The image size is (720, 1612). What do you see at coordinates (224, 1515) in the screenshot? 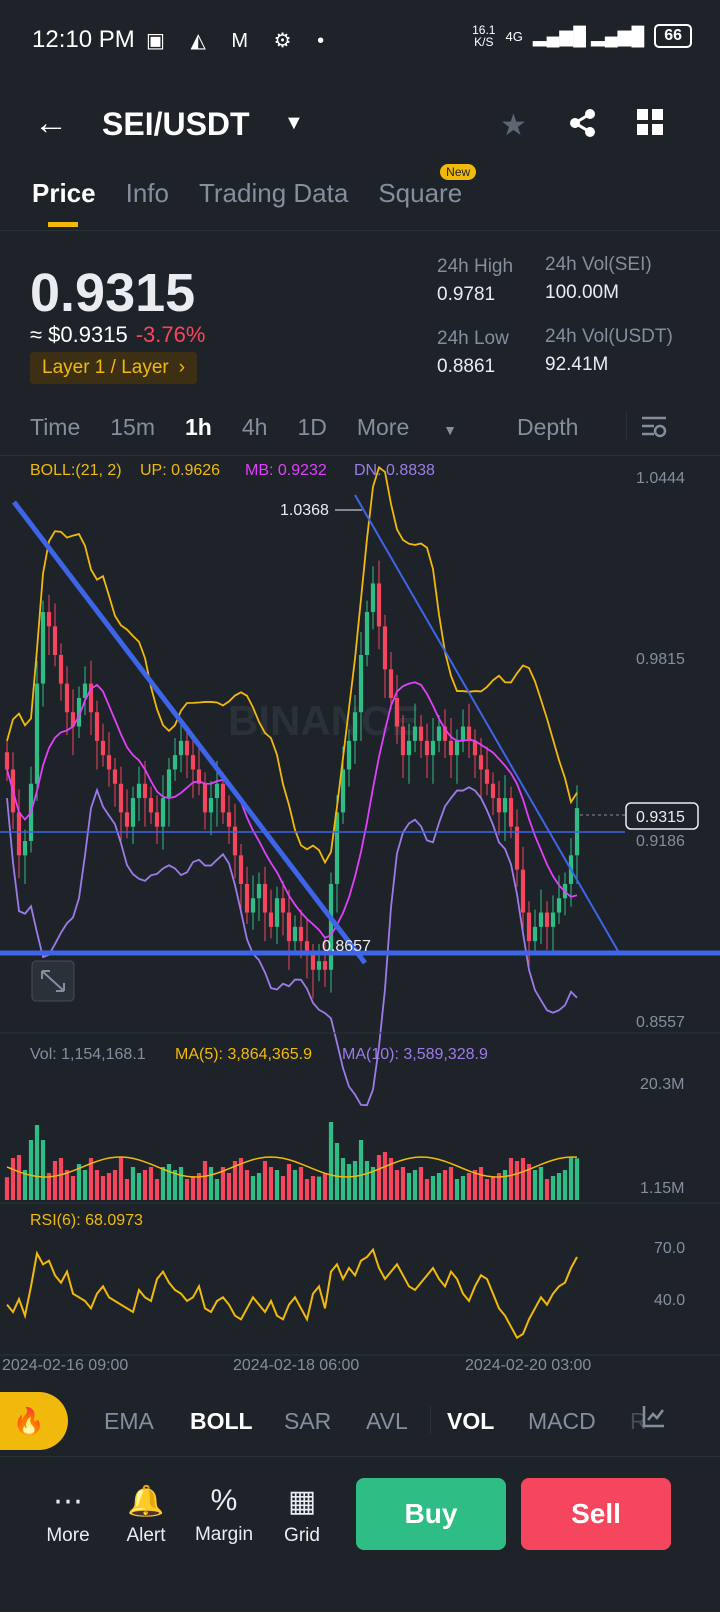
I see `margin-button: % Margin` at bounding box center [224, 1515].